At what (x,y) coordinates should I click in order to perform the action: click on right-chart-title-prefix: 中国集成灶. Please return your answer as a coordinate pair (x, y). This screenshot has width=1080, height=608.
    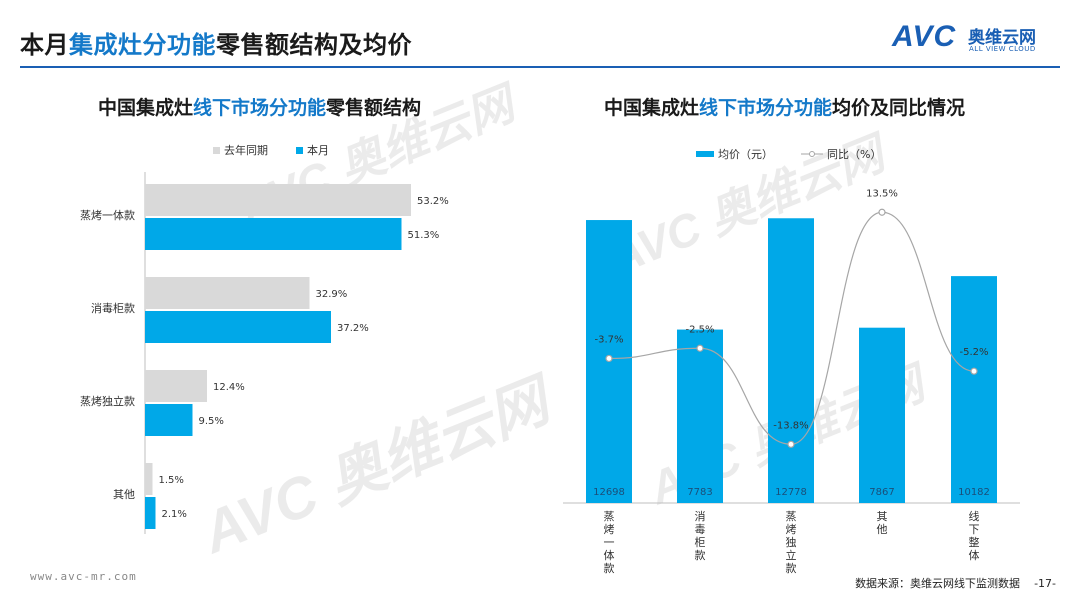
    Looking at the image, I should click on (652, 108).